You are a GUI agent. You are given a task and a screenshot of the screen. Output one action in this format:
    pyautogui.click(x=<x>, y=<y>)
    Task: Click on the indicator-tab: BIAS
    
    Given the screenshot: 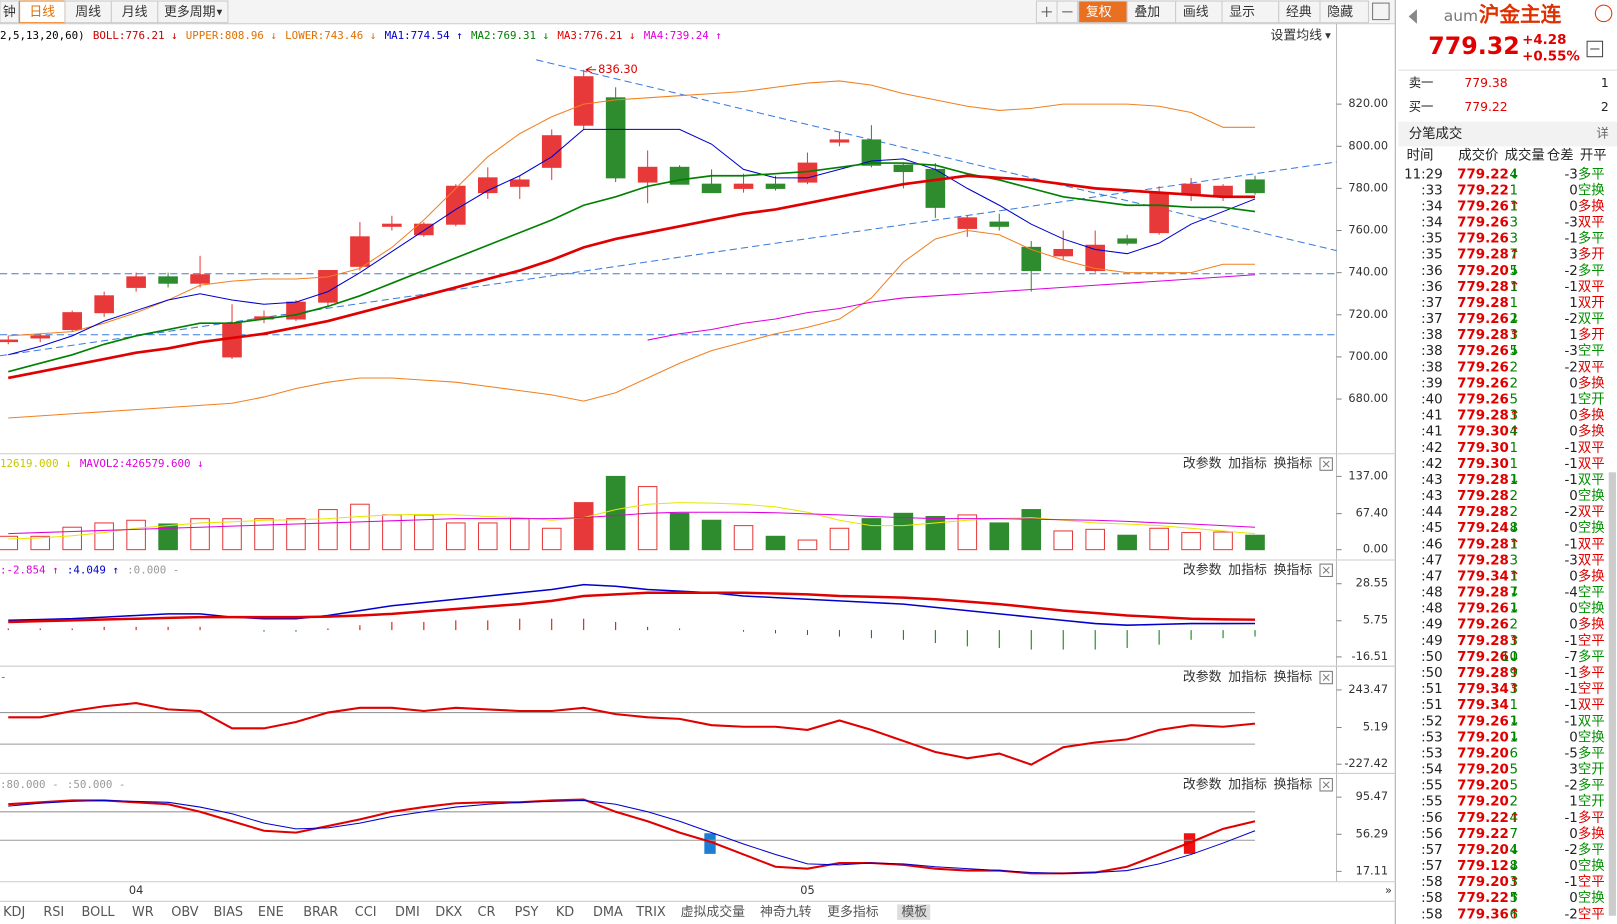 What is the action you would take?
    pyautogui.click(x=228, y=912)
    